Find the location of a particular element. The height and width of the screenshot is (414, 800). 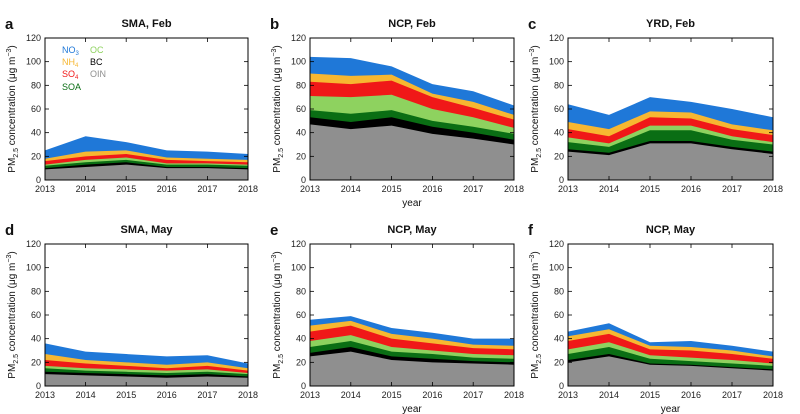

panel-letter: f is located at coordinates (531, 230).